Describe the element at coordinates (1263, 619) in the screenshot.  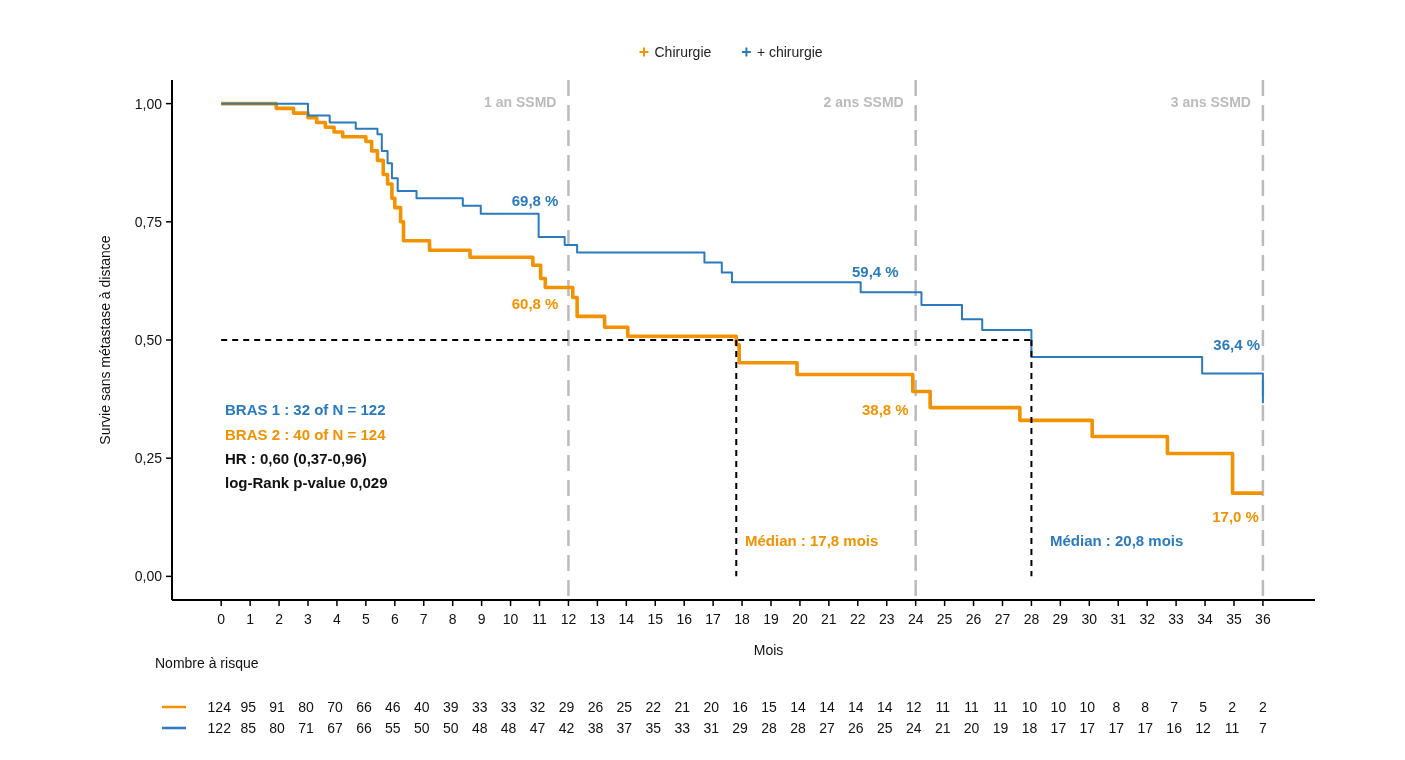
I see `x-tick-label: 36` at that location.